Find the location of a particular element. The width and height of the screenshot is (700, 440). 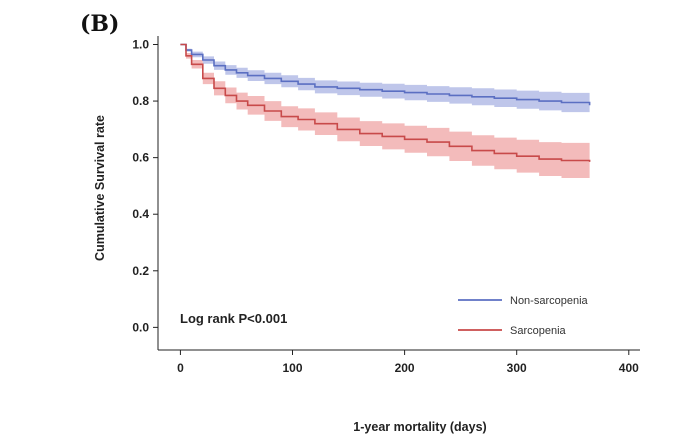

y-tick-label: 0.0 is located at coordinates (140, 327).